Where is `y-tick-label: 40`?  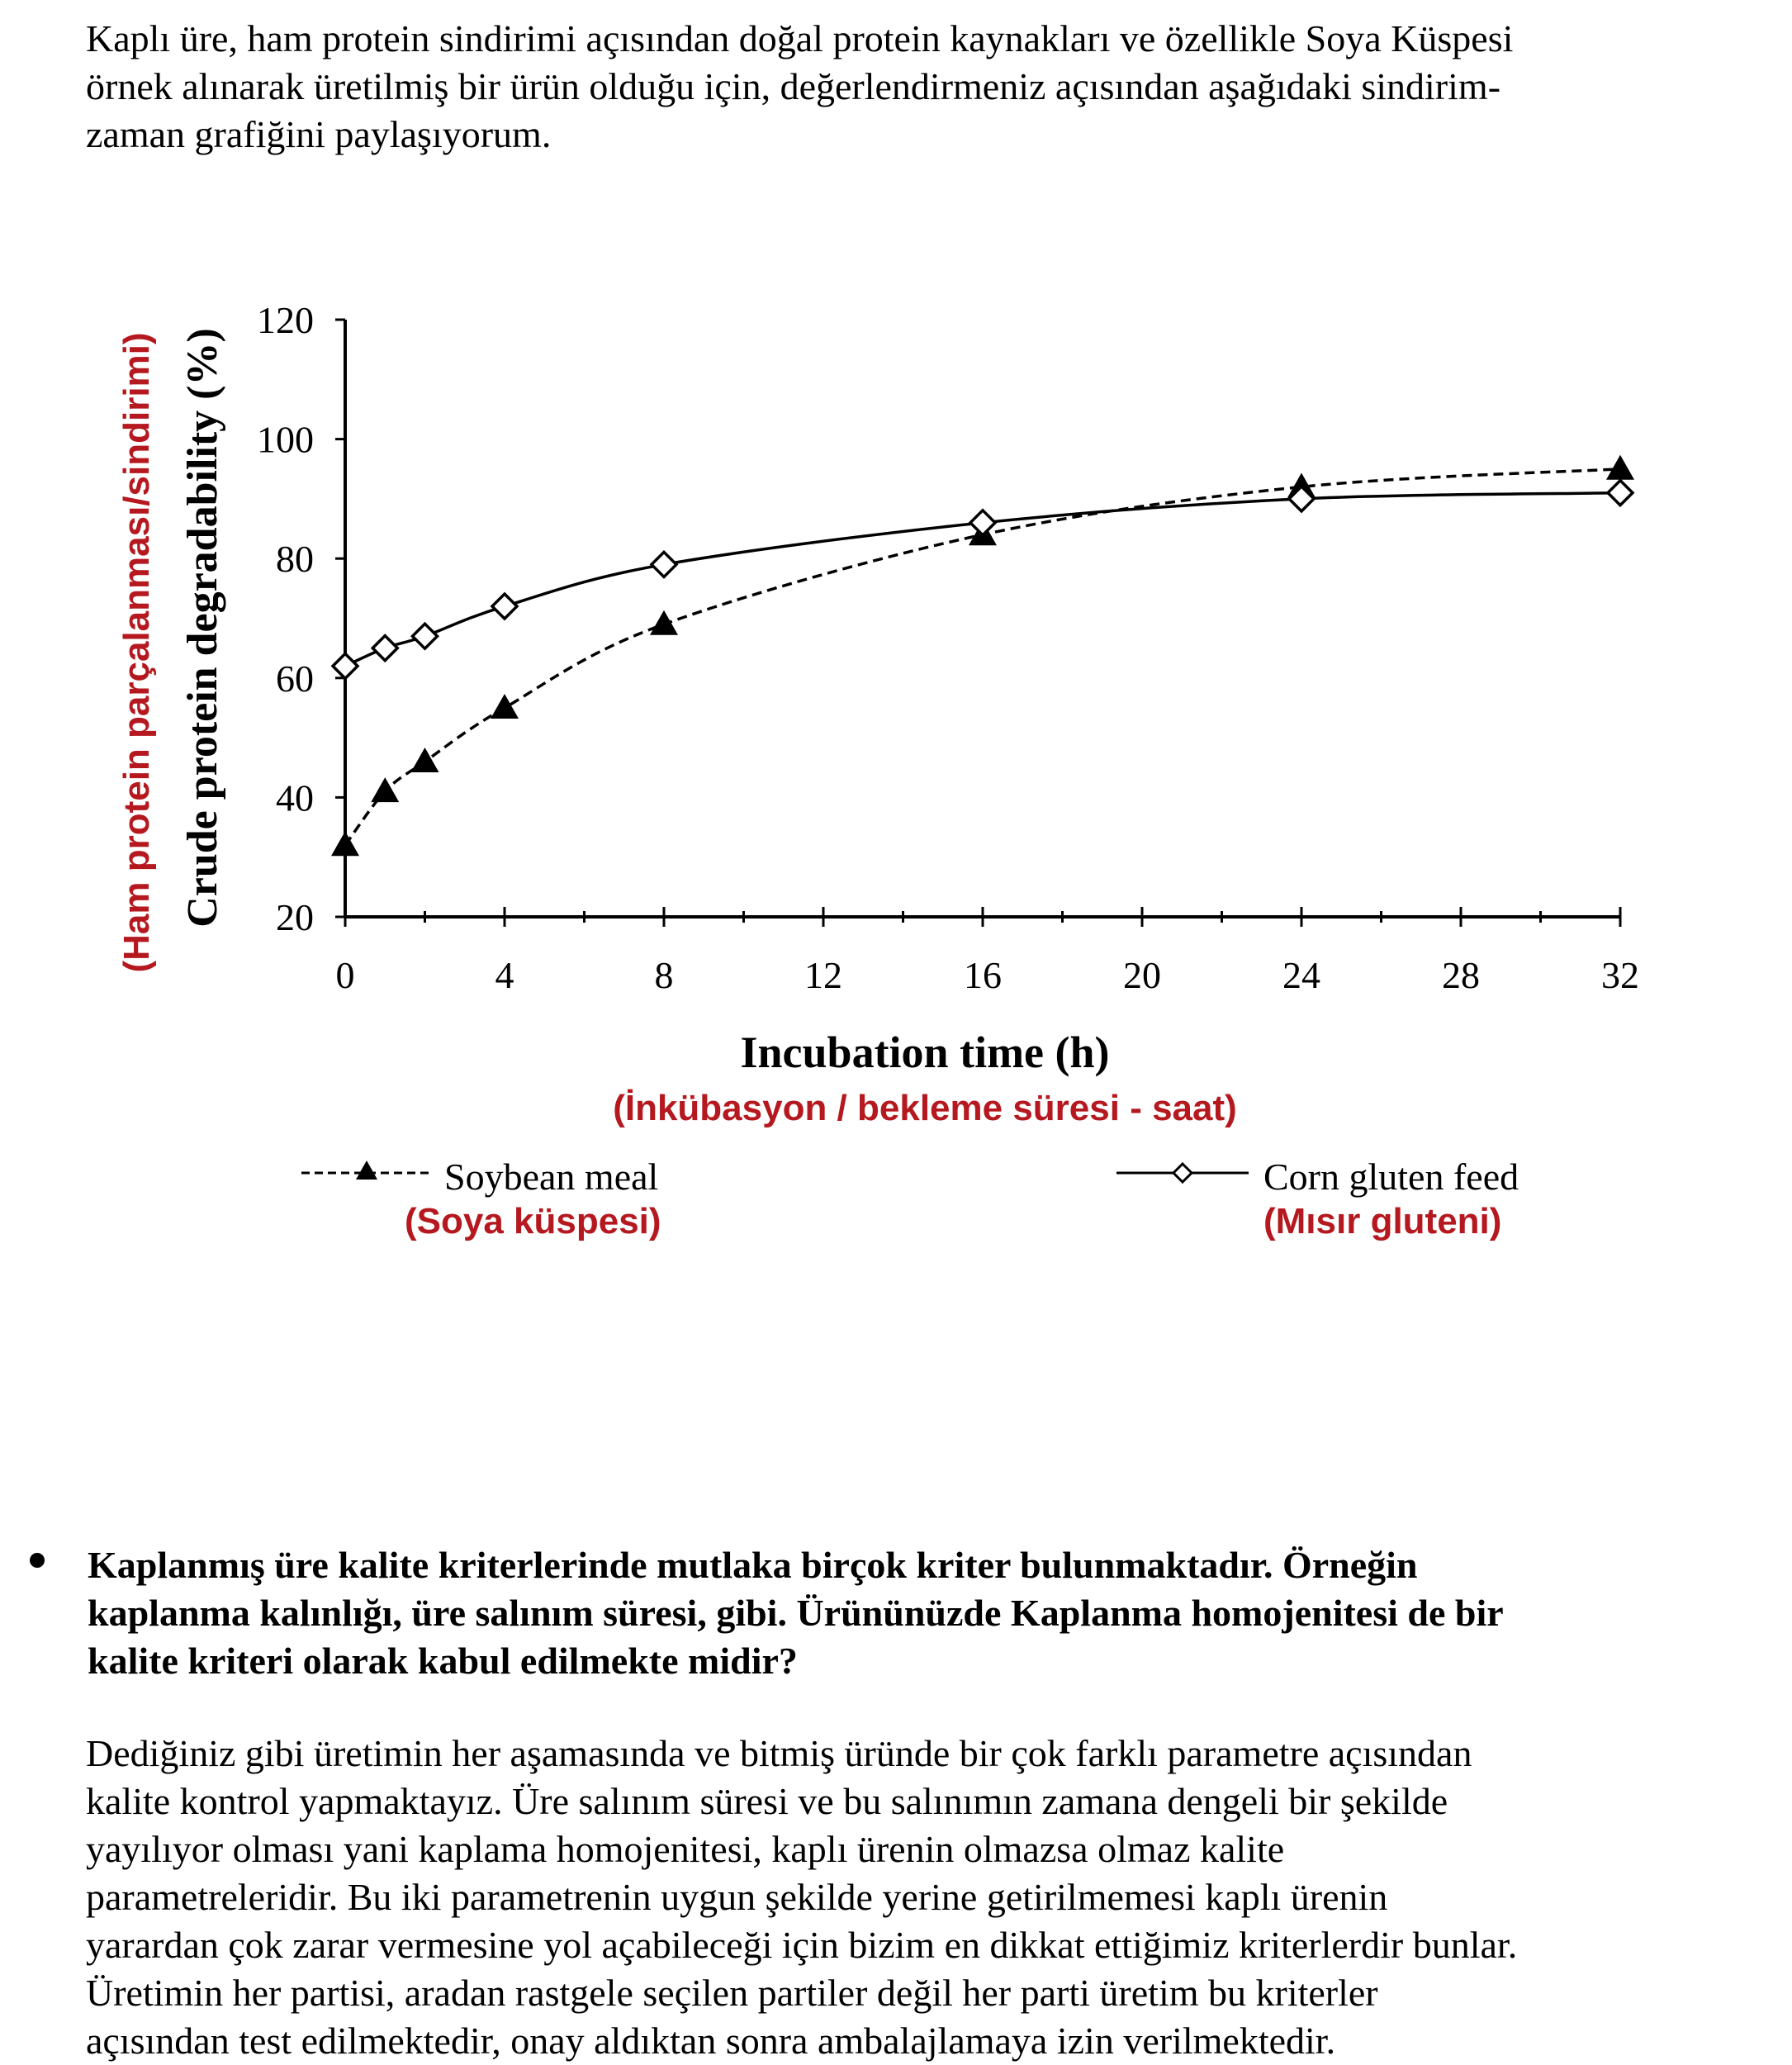
y-tick-label: 40 is located at coordinates (295, 797).